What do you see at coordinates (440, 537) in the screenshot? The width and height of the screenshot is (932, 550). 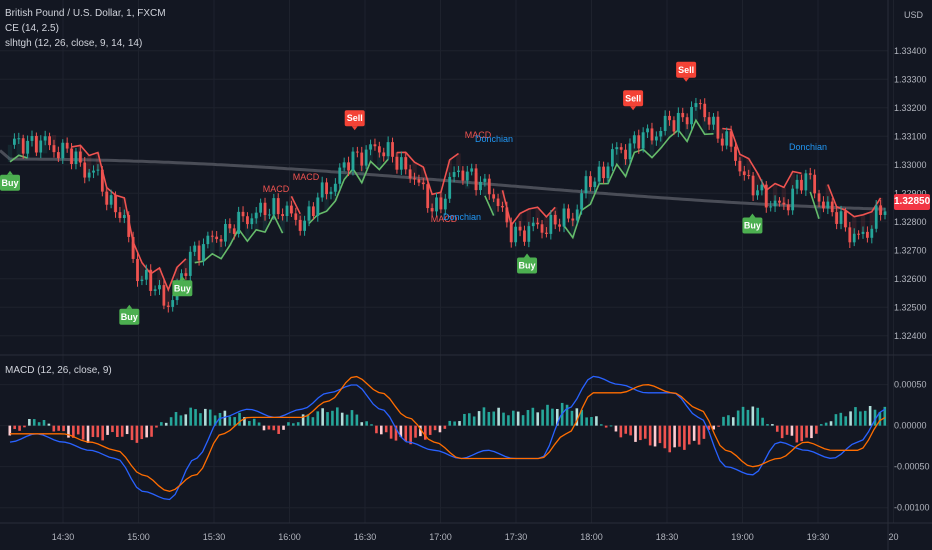 I see `time-tick-label: 17:00` at bounding box center [440, 537].